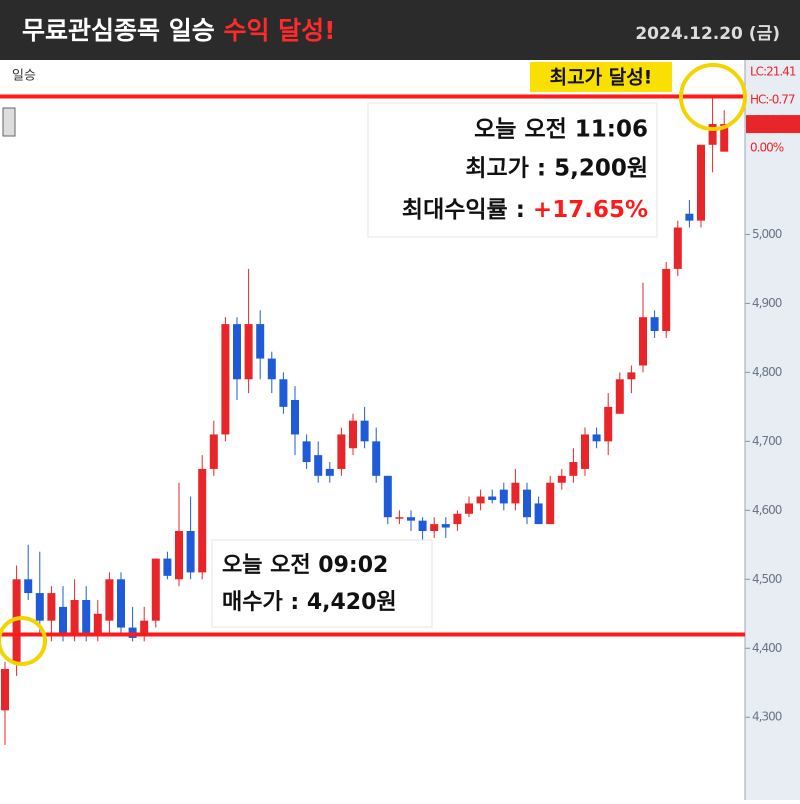 The image size is (800, 804). Describe the element at coordinates (767, 441) in the screenshot. I see `y-tick-label: 4,700` at that location.